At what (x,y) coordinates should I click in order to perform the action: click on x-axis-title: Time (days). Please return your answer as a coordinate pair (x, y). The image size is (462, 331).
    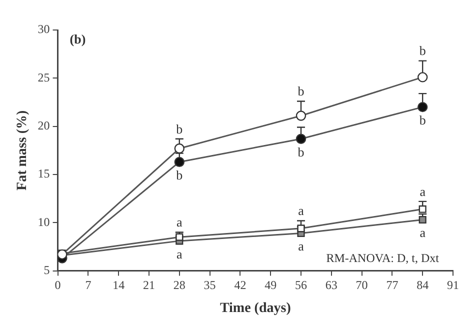
    Looking at the image, I should click on (256, 308).